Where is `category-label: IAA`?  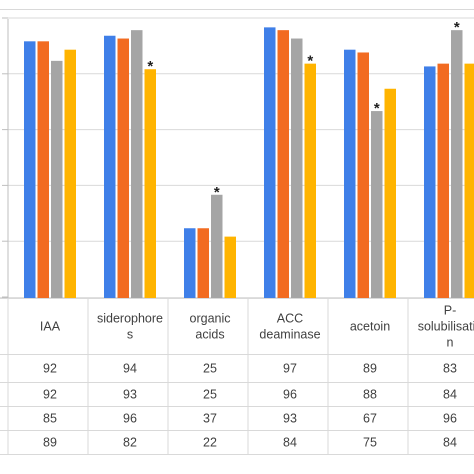
category-label: IAA is located at coordinates (50, 326).